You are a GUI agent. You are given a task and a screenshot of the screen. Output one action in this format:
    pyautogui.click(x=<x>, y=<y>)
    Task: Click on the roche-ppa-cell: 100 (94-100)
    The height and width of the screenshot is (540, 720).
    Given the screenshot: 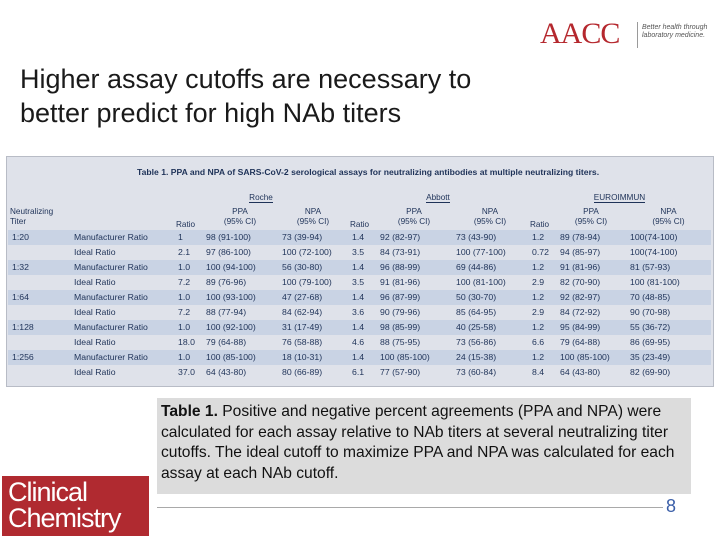 What is the action you would take?
    pyautogui.click(x=240, y=267)
    